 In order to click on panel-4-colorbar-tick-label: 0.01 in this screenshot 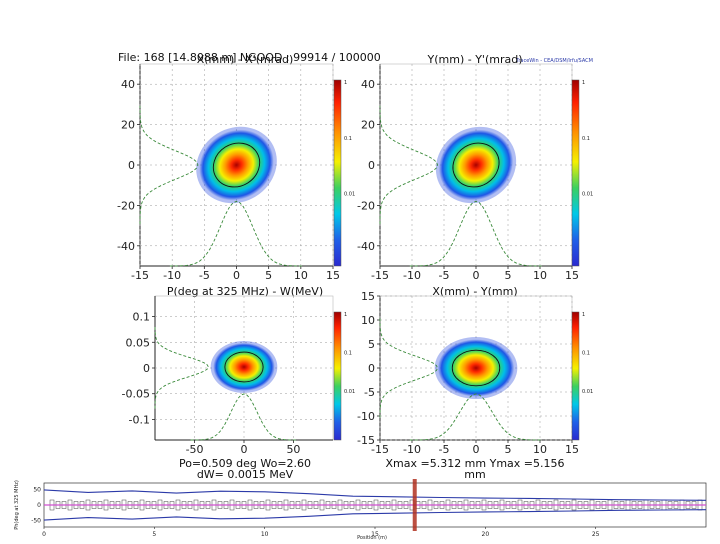, I will do `click(587, 392)`.